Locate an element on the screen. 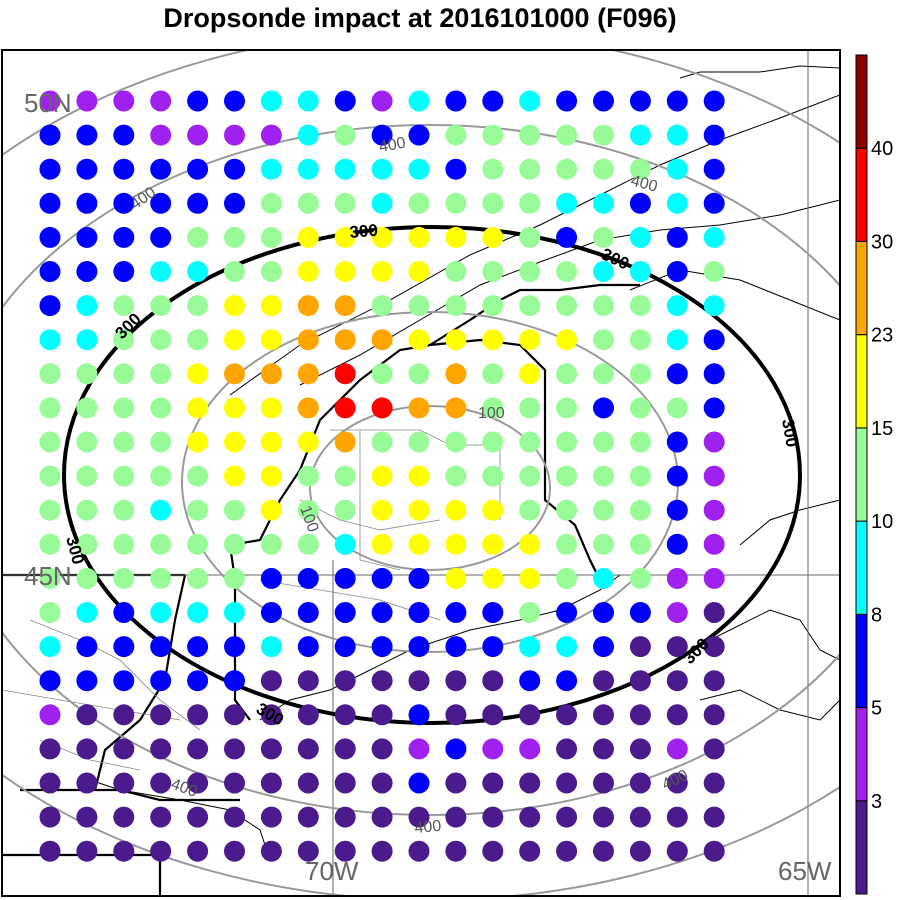  island-shore is located at coordinates (789, 522).